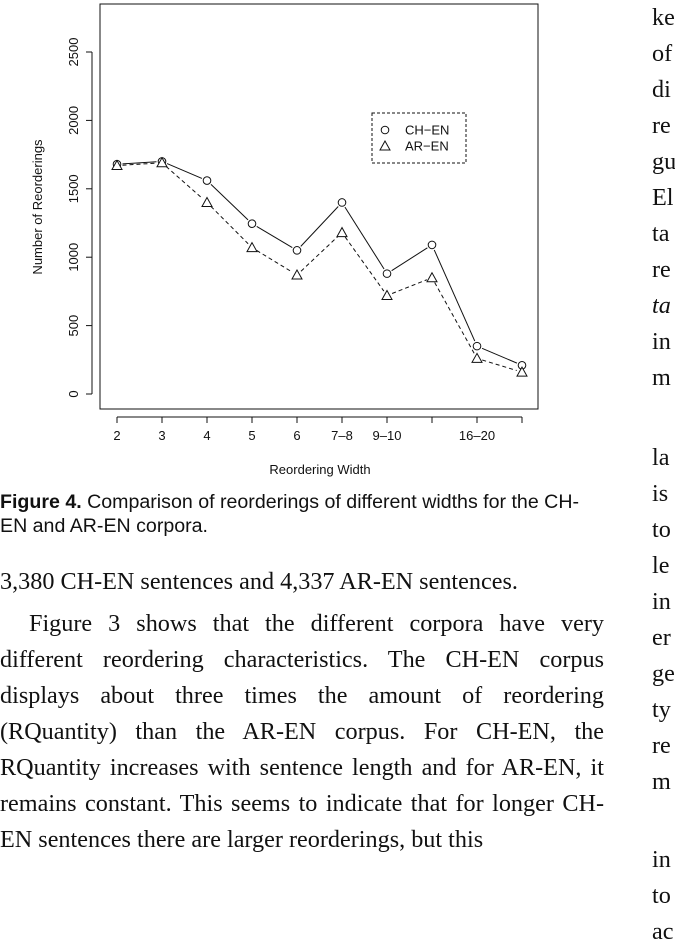 This screenshot has width=675, height=950. Describe the element at coordinates (663, 161) in the screenshot. I see `right-column-line: gu` at that location.